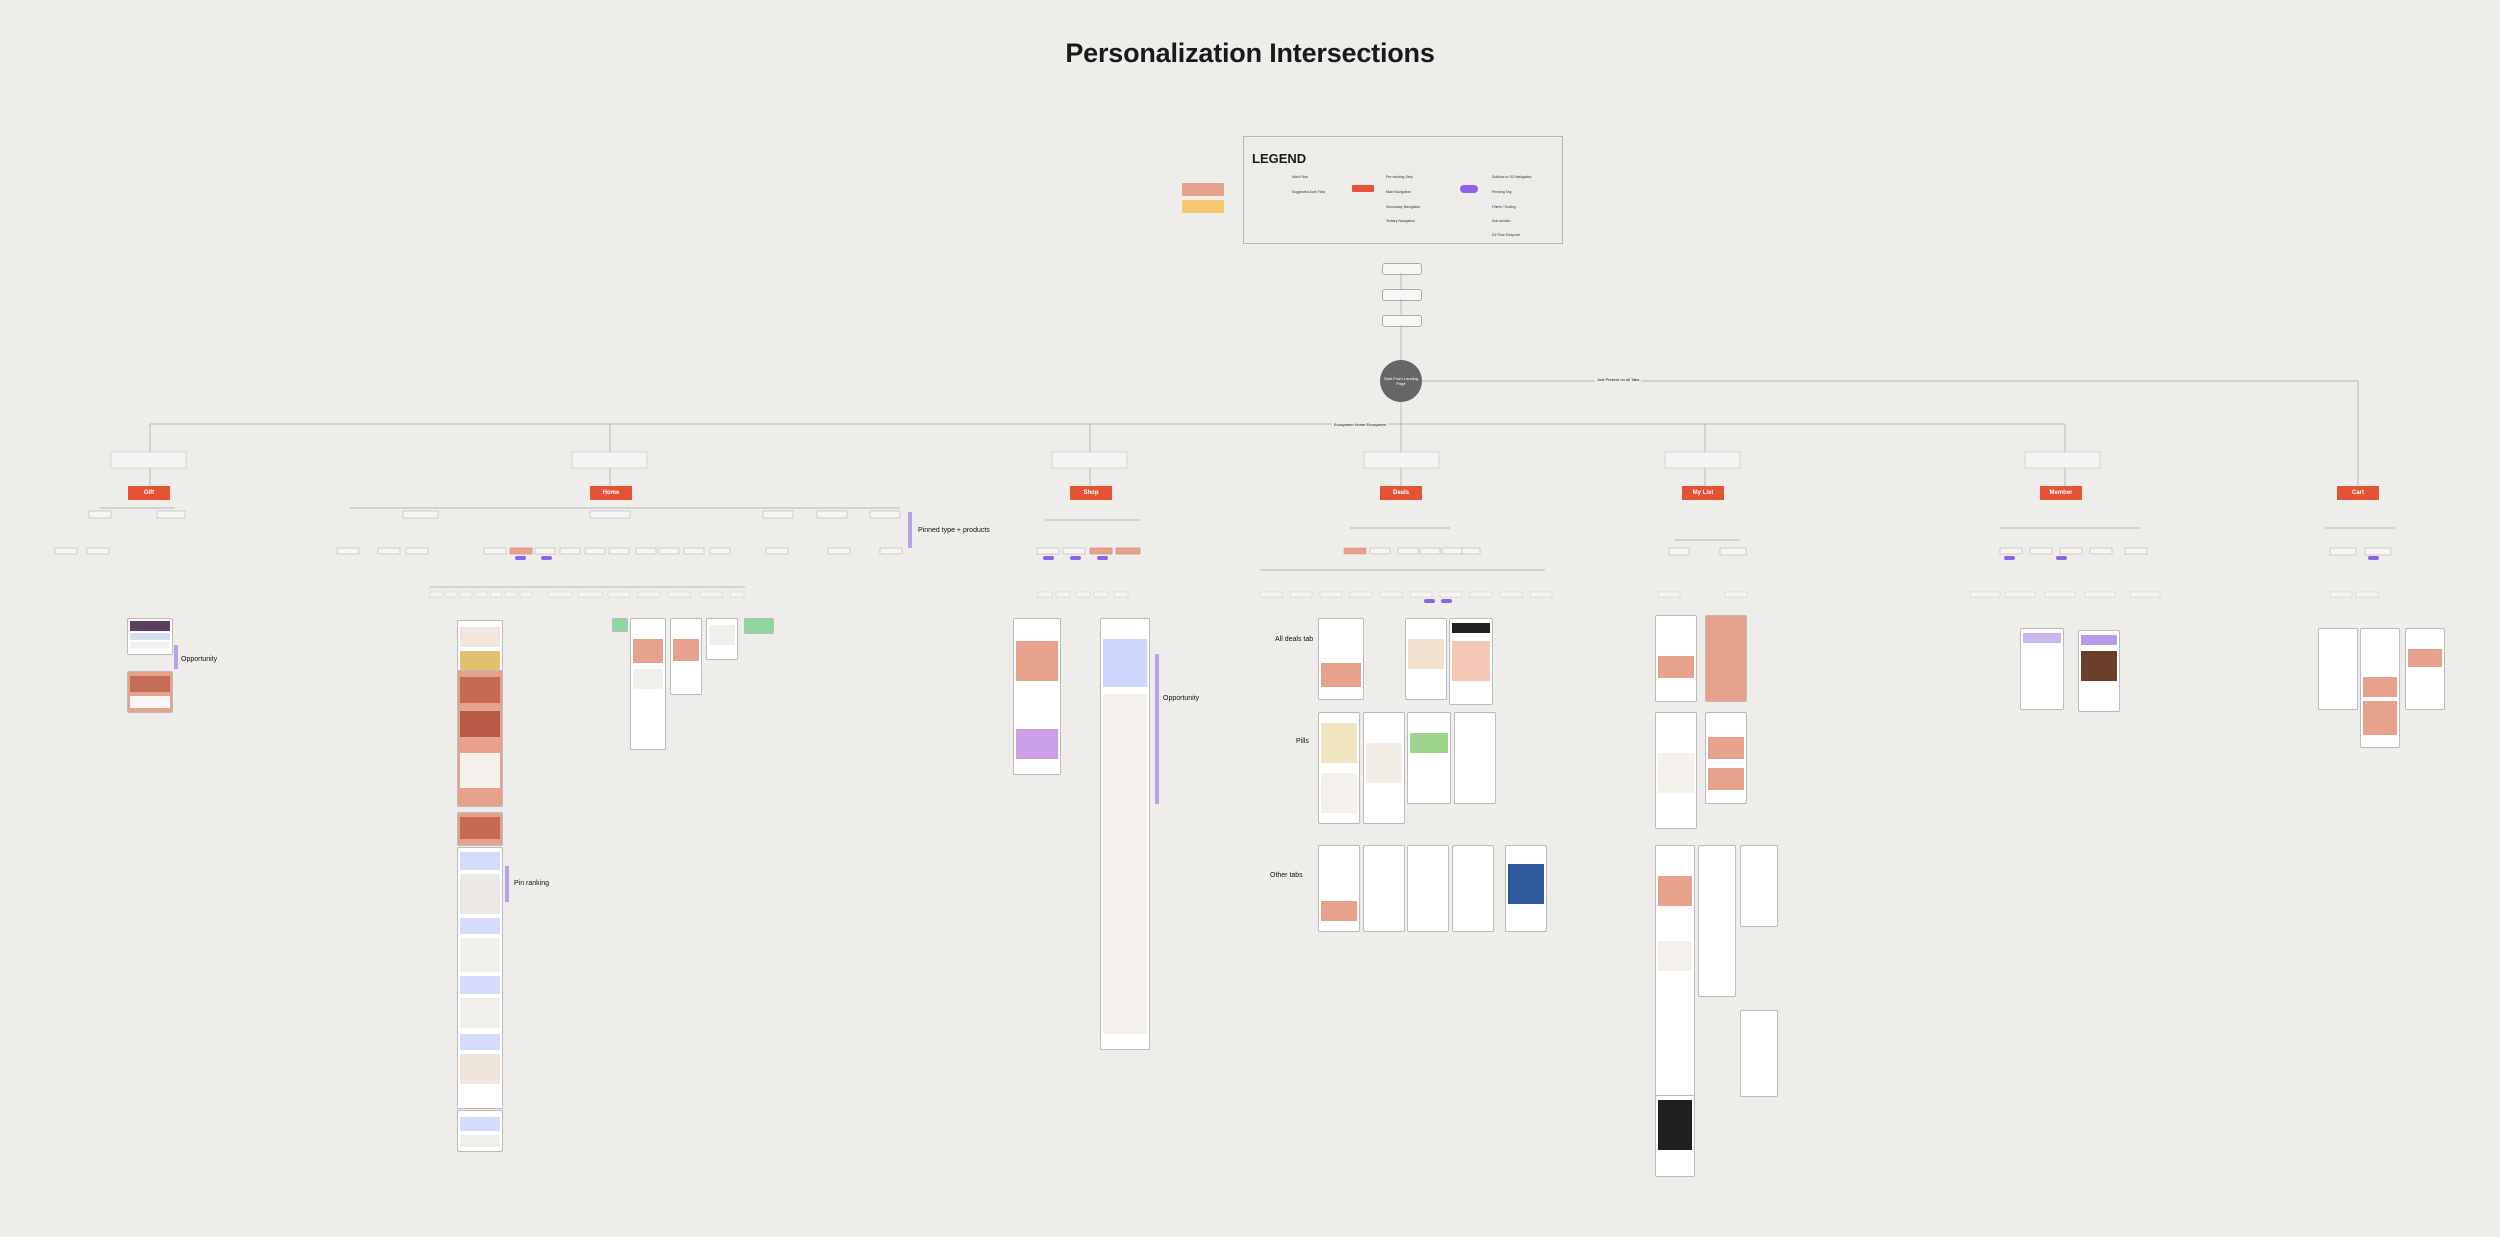 This screenshot has width=2500, height=1237. I want to click on legend-filters-sorting: Filters / Sorting, so click(1504, 207).